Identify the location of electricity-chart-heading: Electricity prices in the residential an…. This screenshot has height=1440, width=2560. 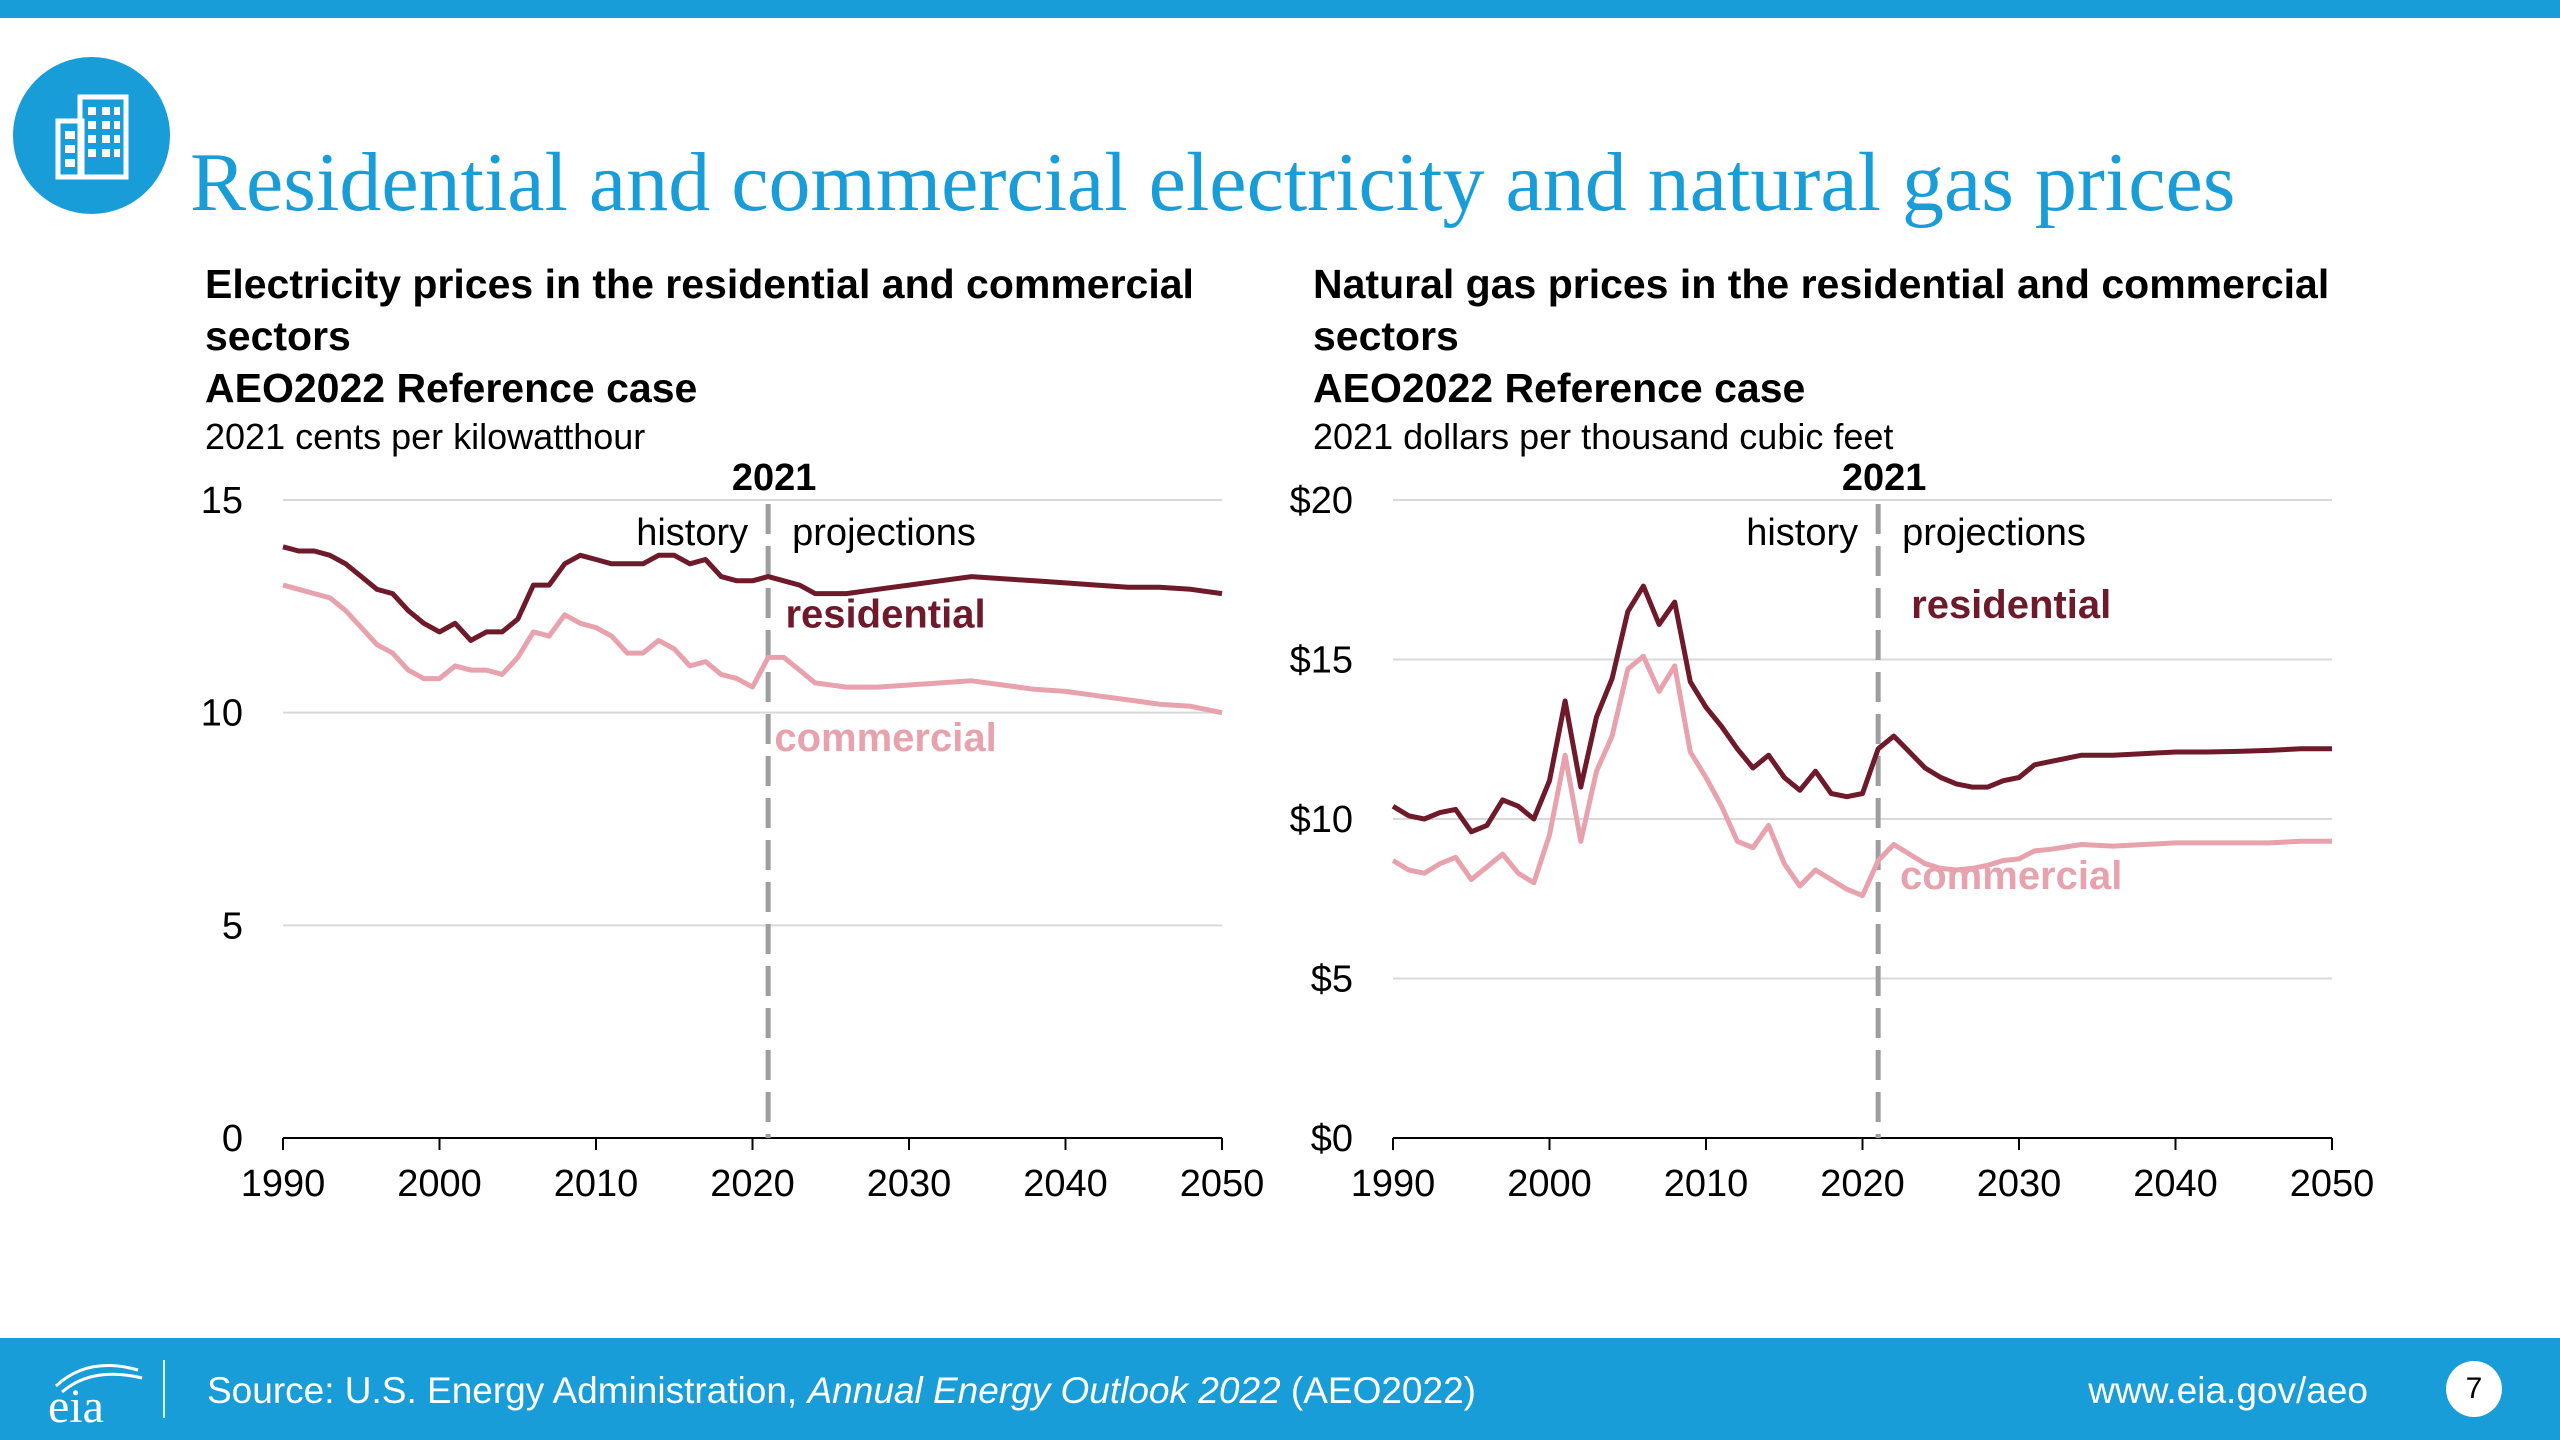
(750, 359).